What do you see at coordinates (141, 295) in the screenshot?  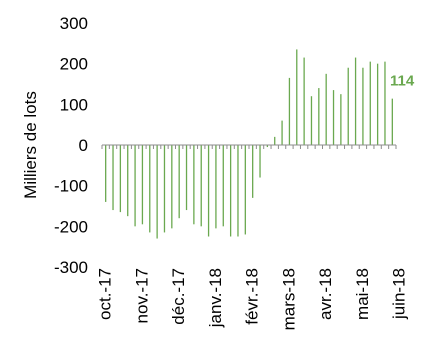 I see `x-tick-label: nov.-17` at bounding box center [141, 295].